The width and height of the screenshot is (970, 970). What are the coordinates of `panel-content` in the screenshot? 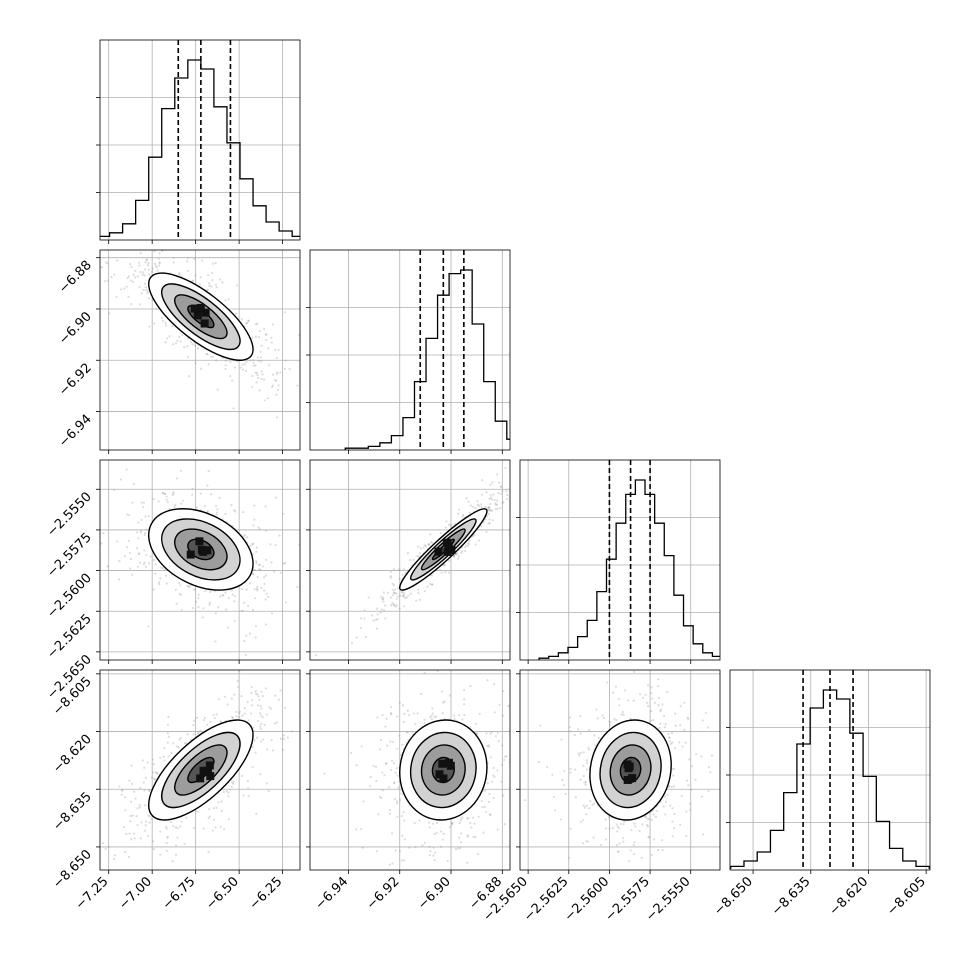 It's located at (195, 562).